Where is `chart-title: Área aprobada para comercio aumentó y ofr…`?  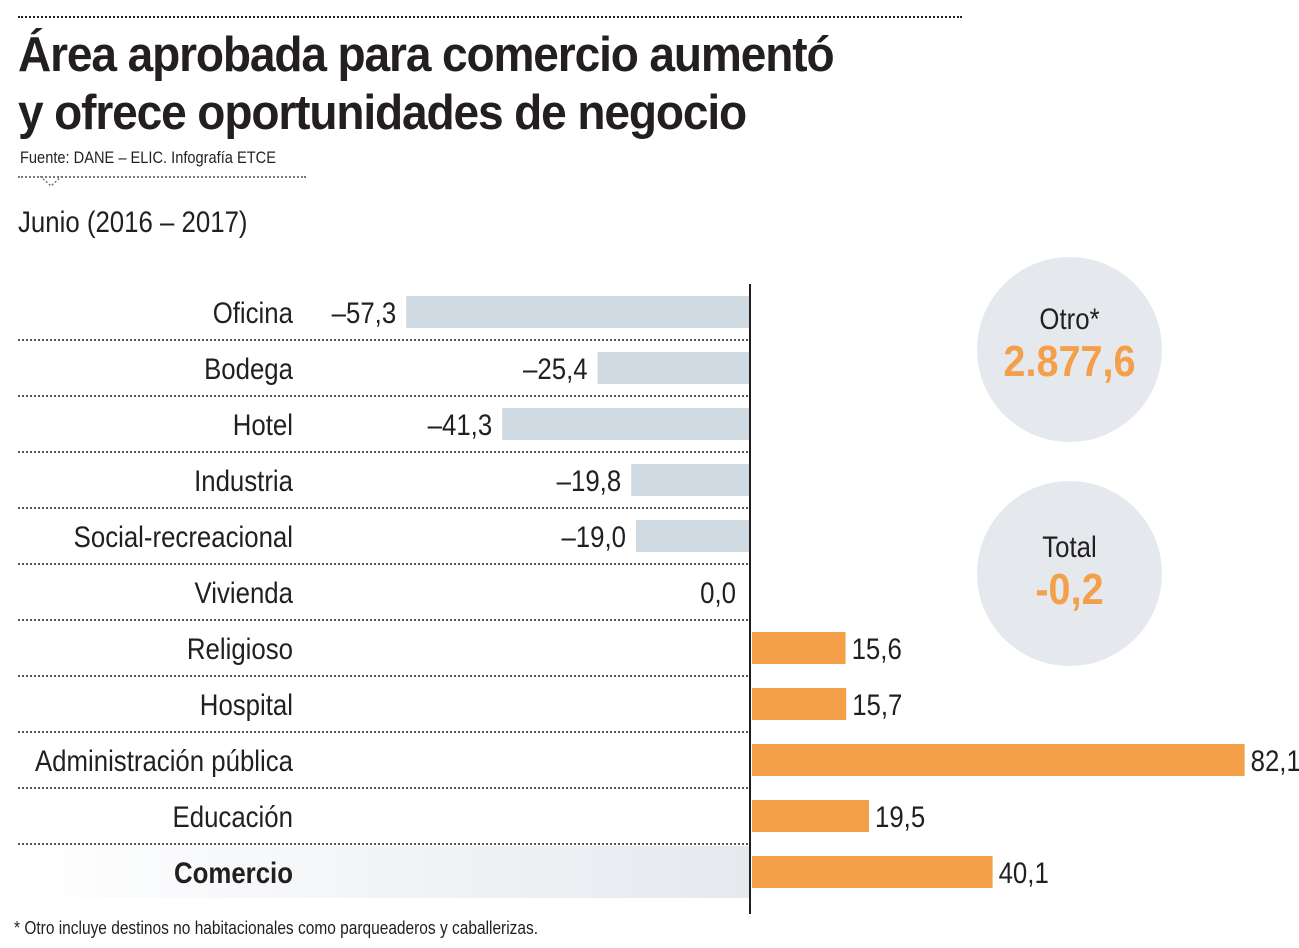
chart-title: Área aprobada para comercio aumentó y ofr… is located at coordinates (469, 84).